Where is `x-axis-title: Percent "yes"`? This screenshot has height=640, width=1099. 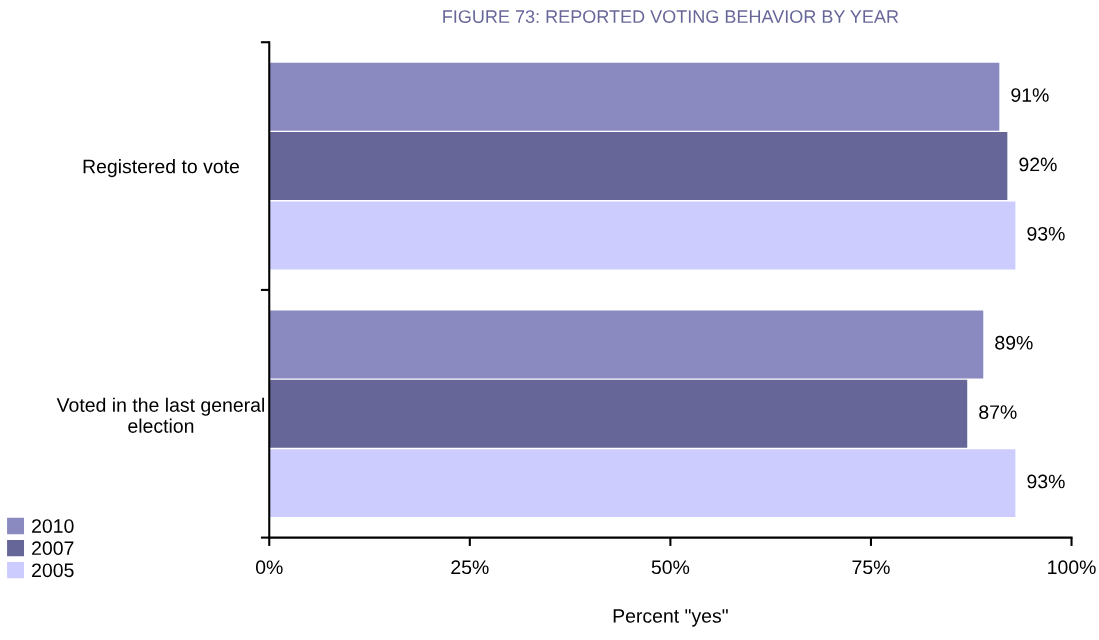
x-axis-title: Percent "yes" is located at coordinates (670, 618).